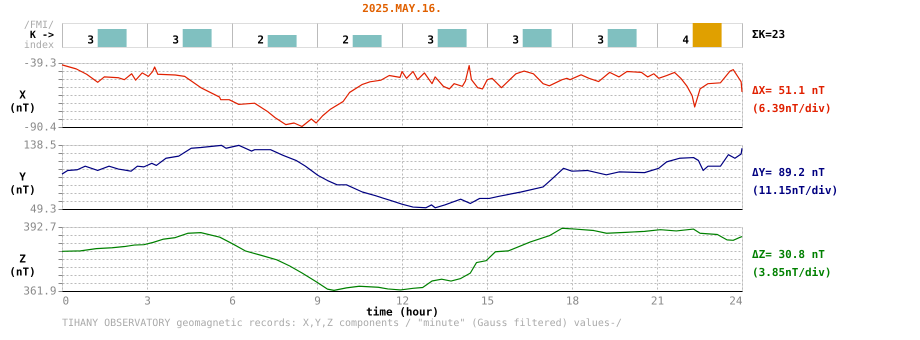 This screenshot has height=340, width=920. What do you see at coordinates (792, 272) in the screenshot?
I see `text: (3.85nT/div)` at bounding box center [792, 272].